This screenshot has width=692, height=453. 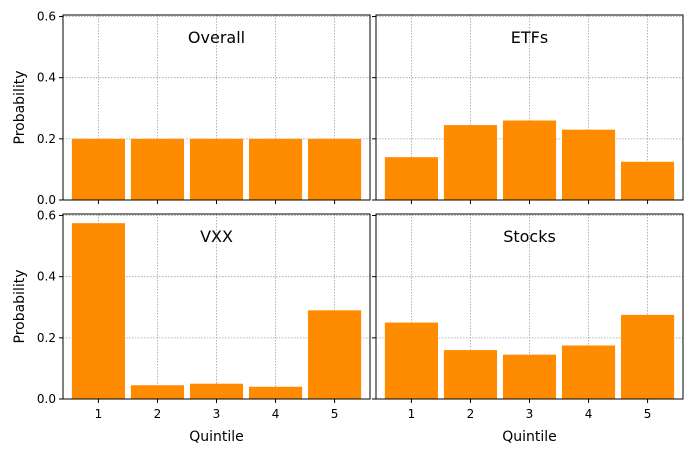 I want to click on bar-etfs-q4, so click(x=588, y=164).